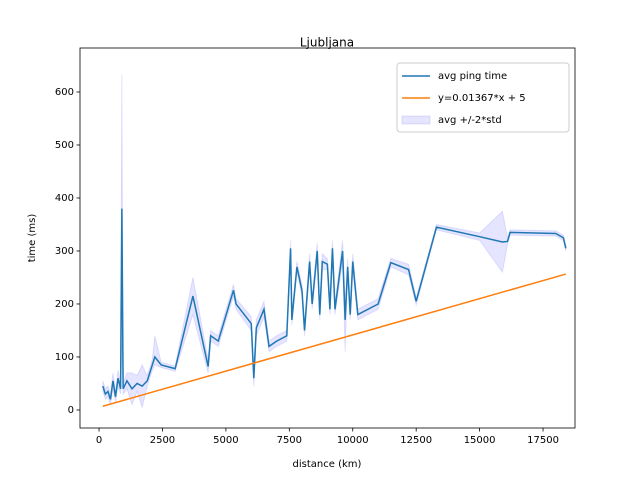  Describe the element at coordinates (327, 464) in the screenshot. I see `x-axis-label: distance (km)` at that location.